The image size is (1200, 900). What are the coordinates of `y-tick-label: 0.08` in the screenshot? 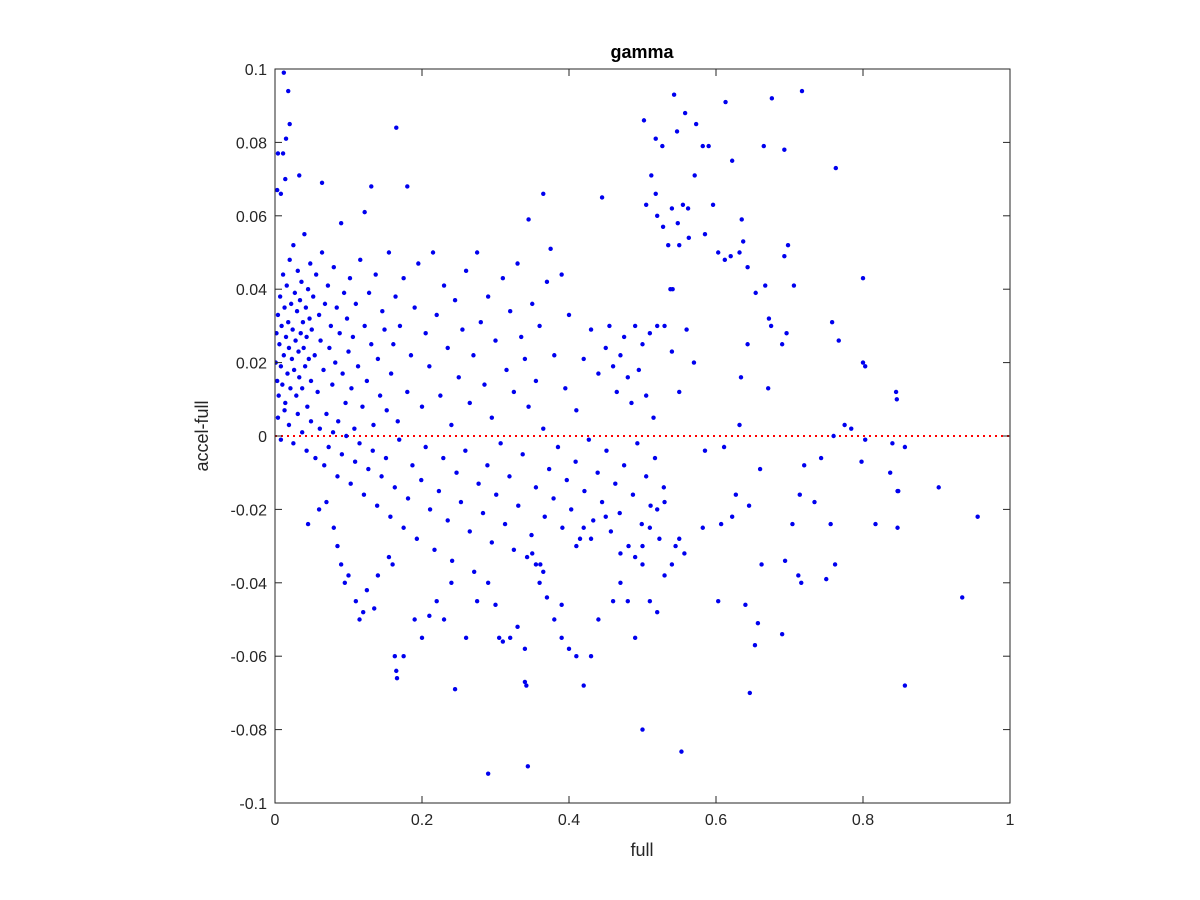 It's located at (251, 143).